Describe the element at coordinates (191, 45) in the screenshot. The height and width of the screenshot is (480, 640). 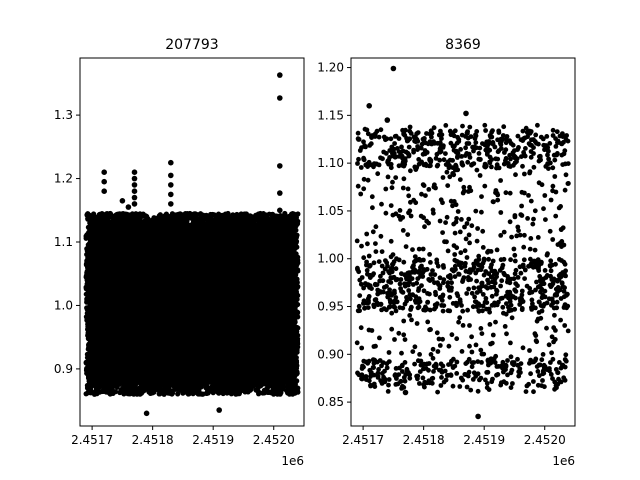
I see `chart-title-left: 207793` at that location.